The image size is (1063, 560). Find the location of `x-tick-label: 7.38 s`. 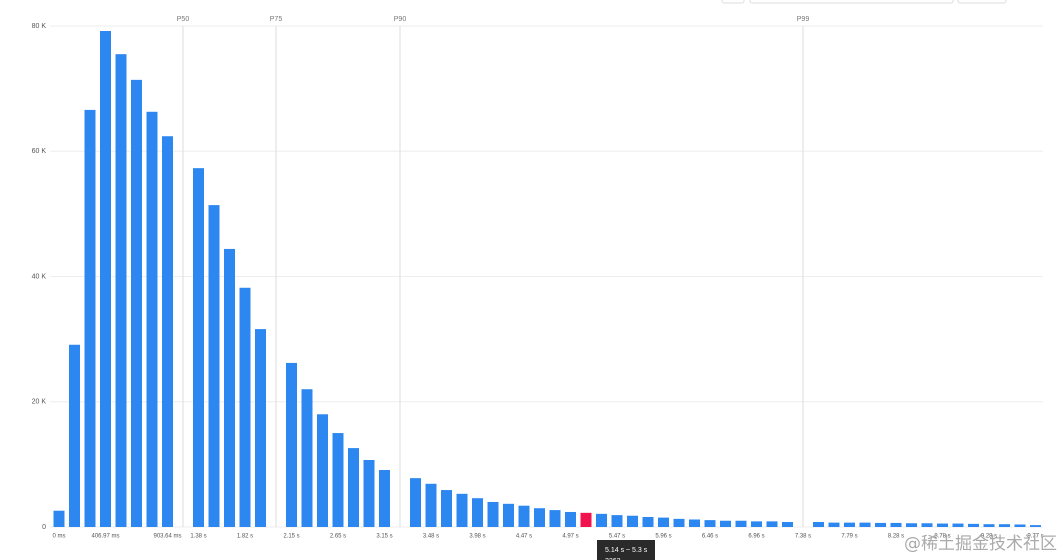

x-tick-label: 7.38 s is located at coordinates (803, 537).